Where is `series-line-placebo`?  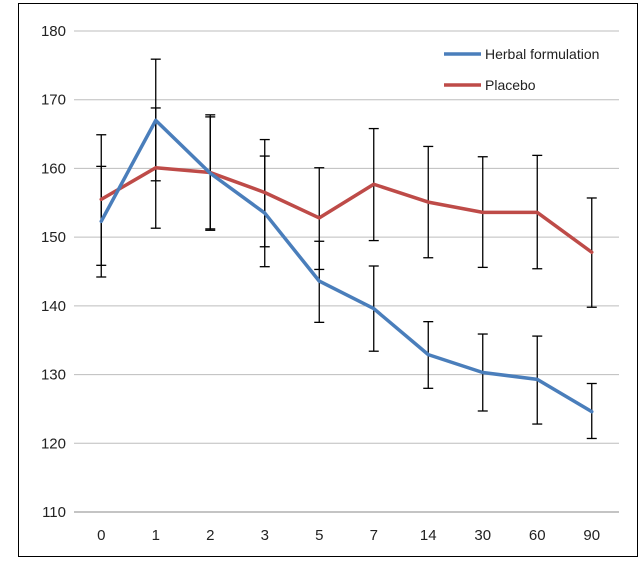 series-line-placebo is located at coordinates (346, 210).